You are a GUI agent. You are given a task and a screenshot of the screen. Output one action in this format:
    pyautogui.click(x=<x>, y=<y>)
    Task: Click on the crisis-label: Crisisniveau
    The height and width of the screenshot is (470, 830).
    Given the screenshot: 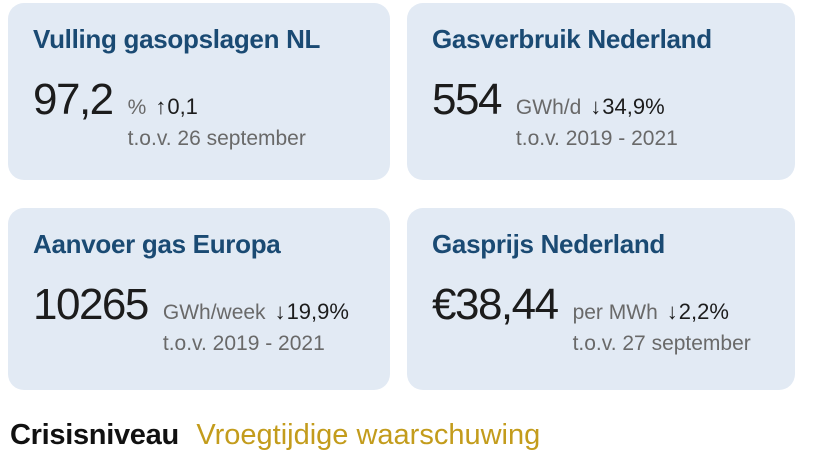 What is the action you would take?
    pyautogui.click(x=94, y=435)
    